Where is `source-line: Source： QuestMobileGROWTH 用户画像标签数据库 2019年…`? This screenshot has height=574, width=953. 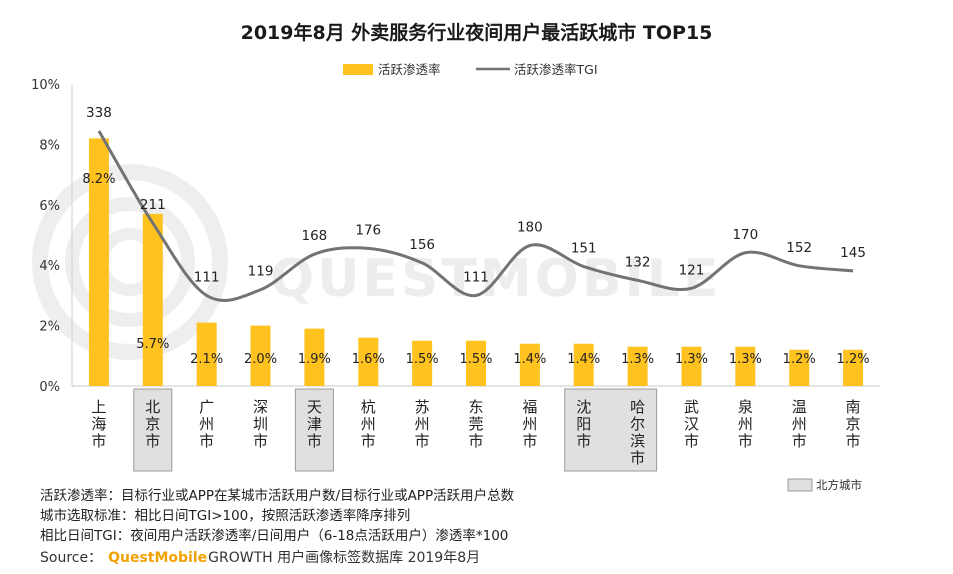
source-line: Source： QuestMobileGROWTH 用户画像标签数据库 2019年… is located at coordinates (260, 557).